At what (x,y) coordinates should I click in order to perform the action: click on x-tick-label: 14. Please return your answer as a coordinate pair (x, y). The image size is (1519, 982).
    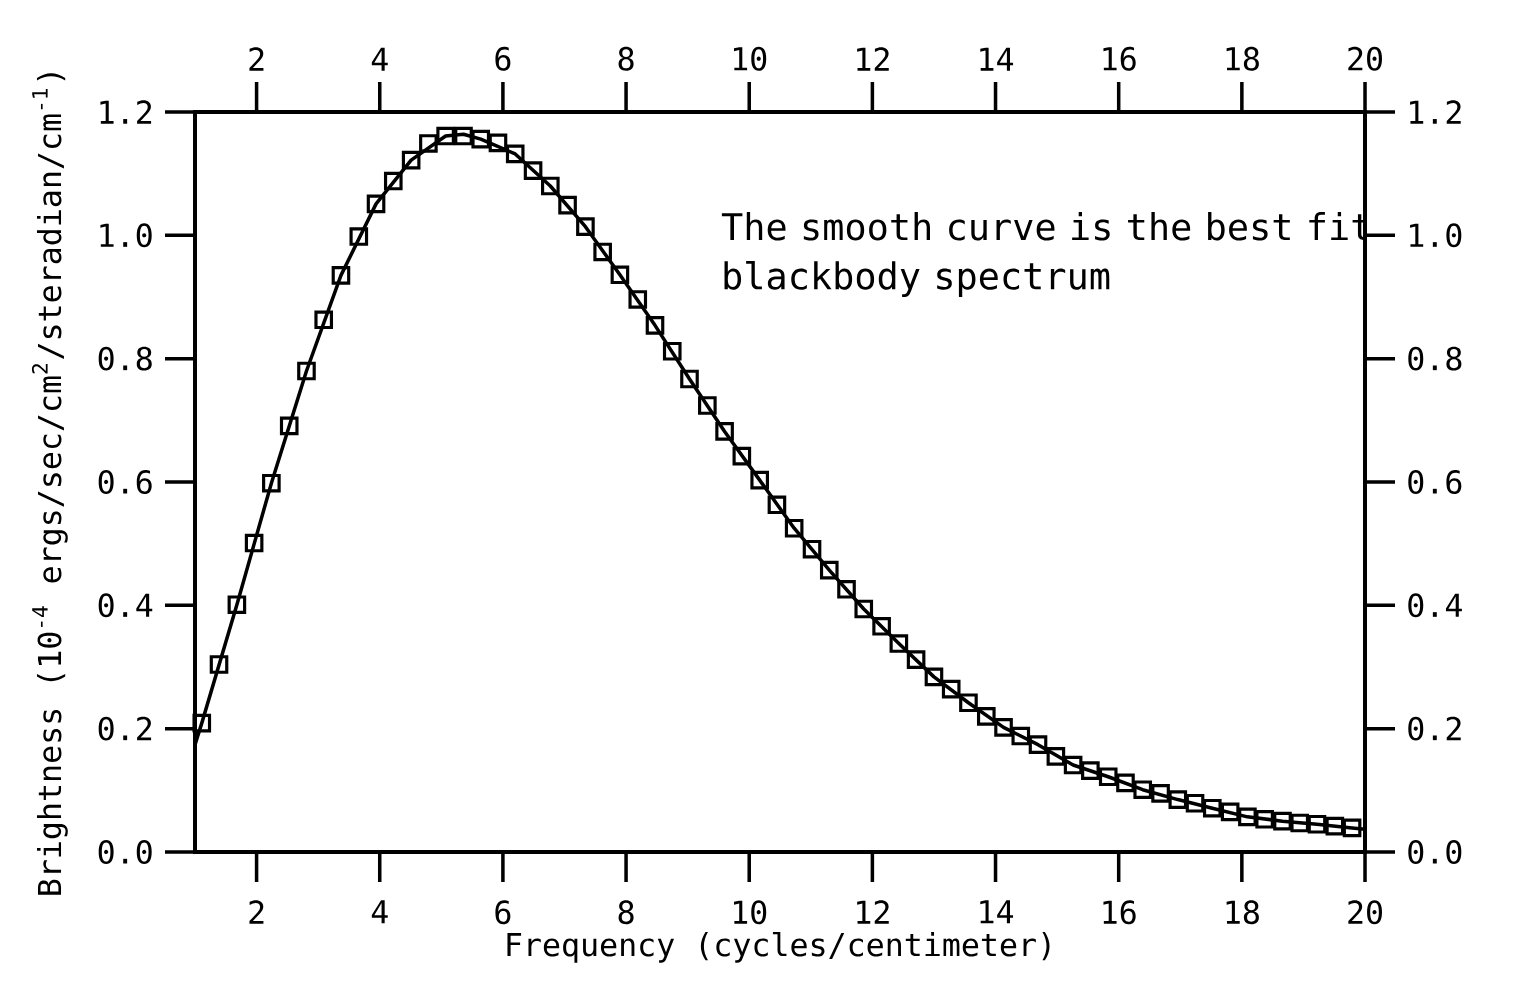
    Looking at the image, I should click on (997, 59).